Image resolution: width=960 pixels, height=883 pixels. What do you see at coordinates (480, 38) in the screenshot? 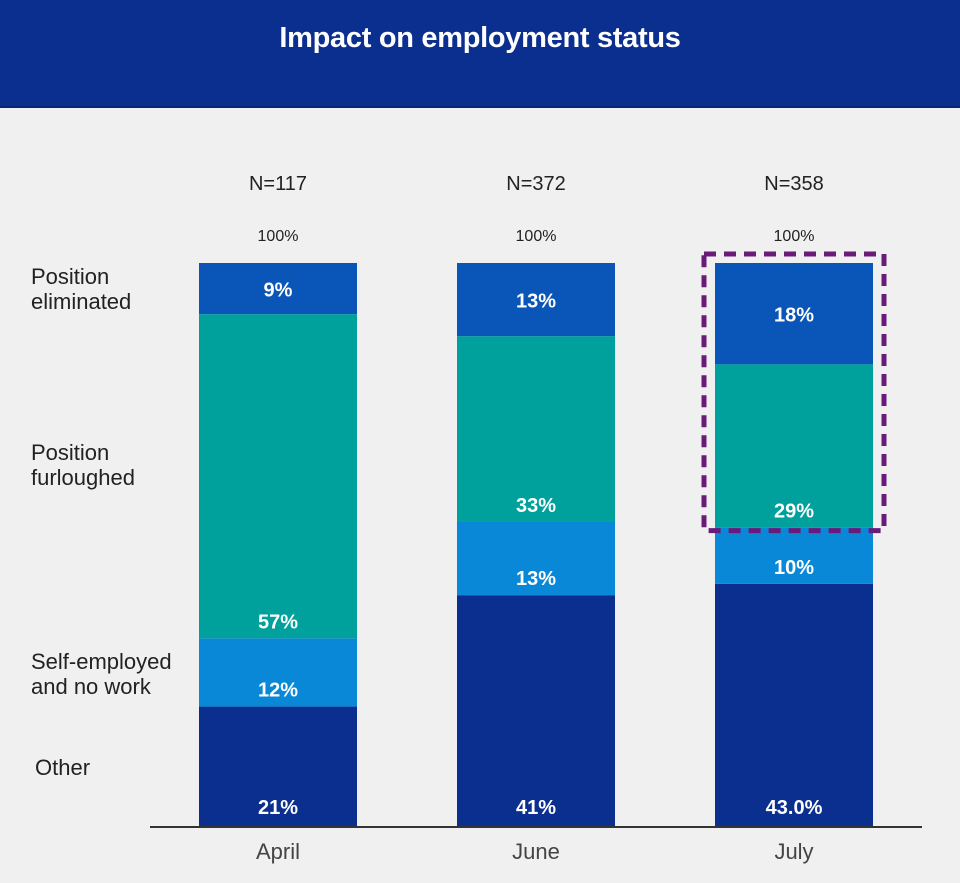
I see `chart-title: Impact on employment status` at bounding box center [480, 38].